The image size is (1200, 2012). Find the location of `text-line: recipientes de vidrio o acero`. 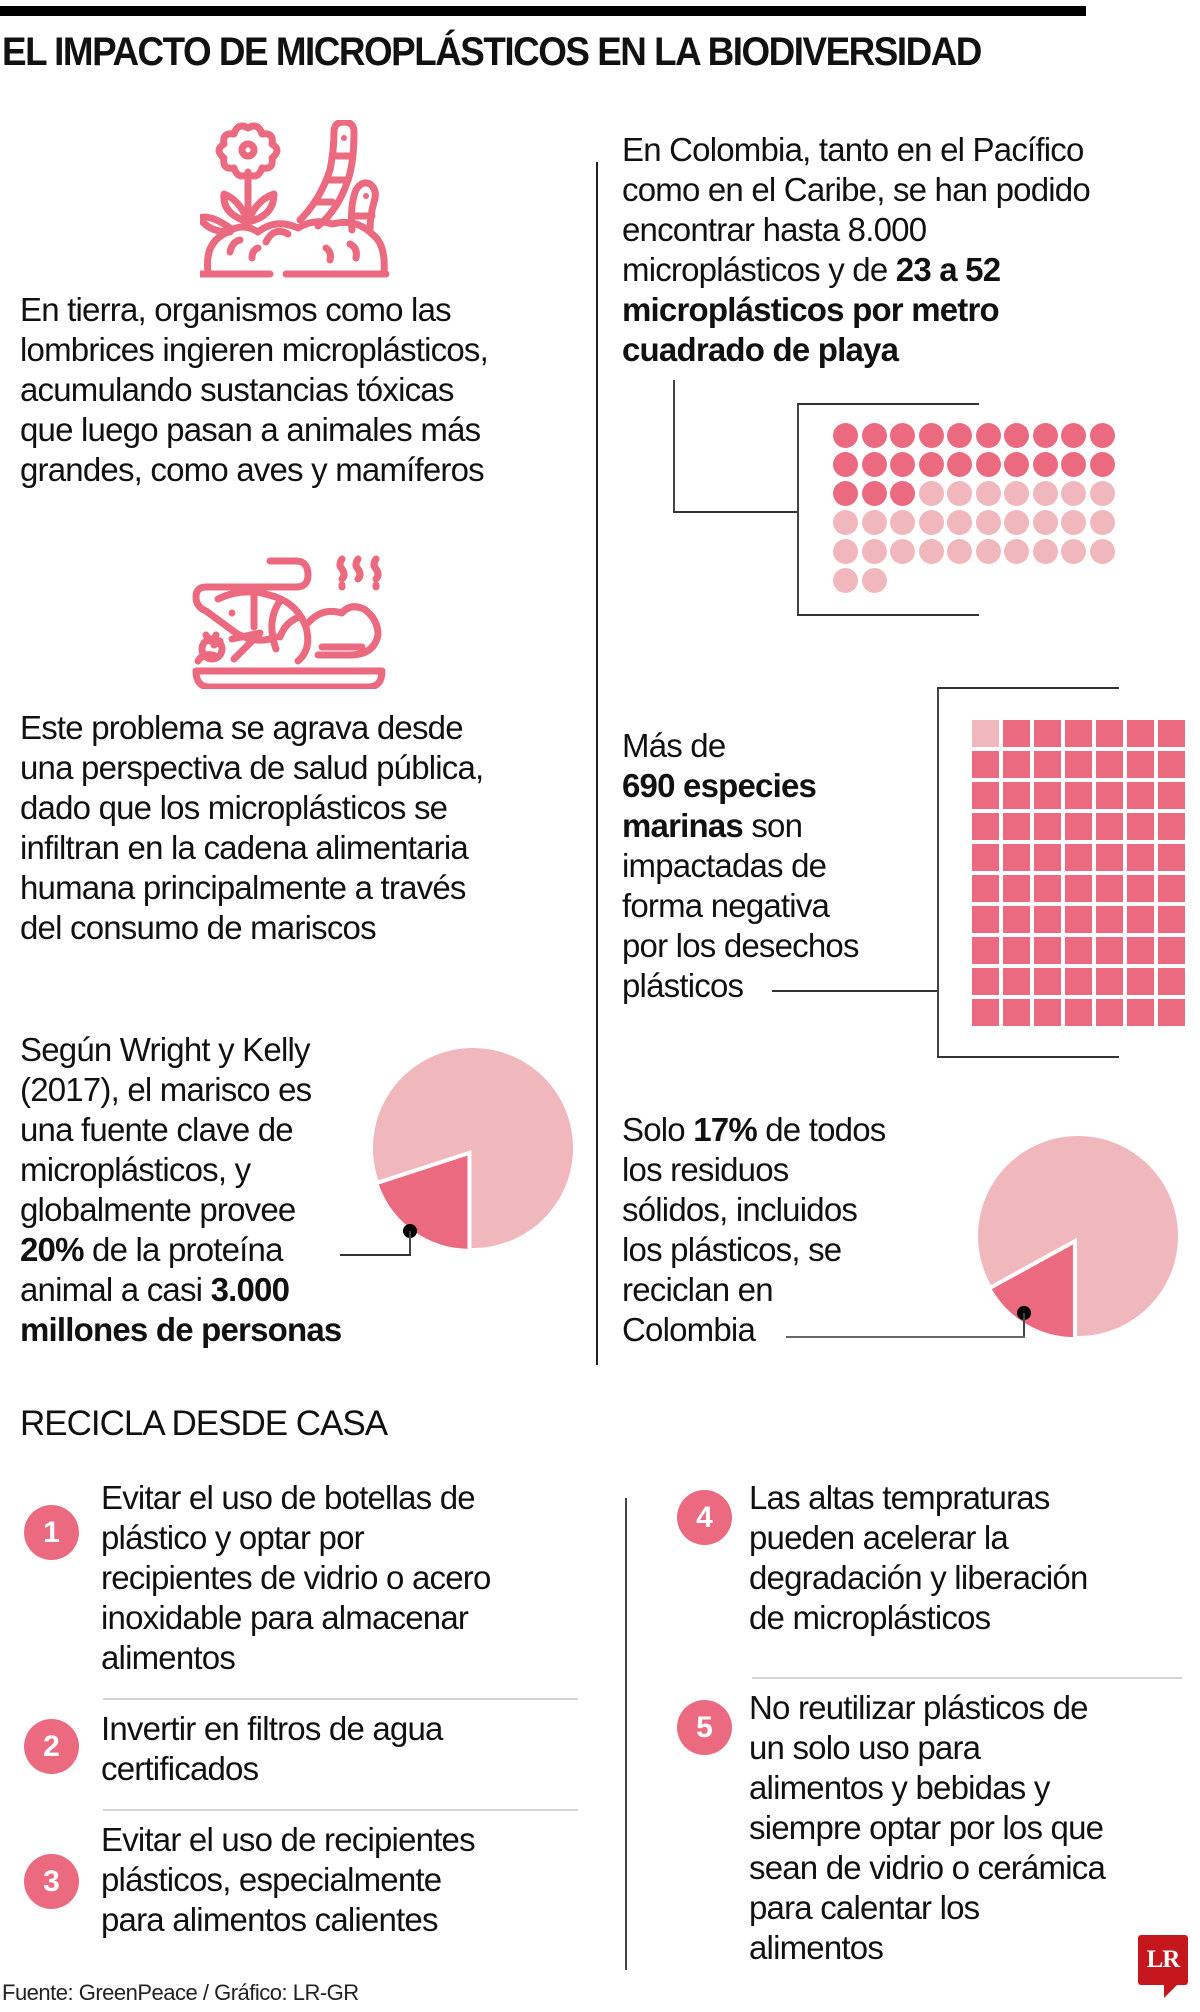

text-line: recipientes de vidrio o acero is located at coordinates (296, 1577).